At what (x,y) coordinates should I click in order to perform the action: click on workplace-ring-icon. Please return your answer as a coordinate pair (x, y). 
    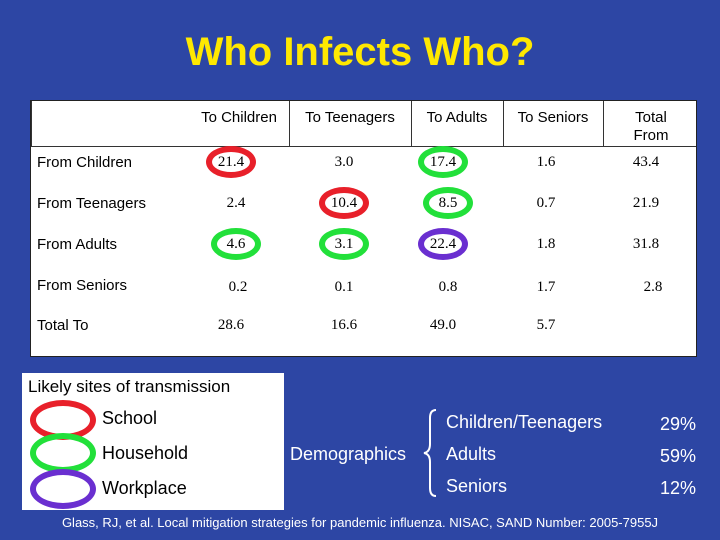
    Looking at the image, I should click on (63, 489).